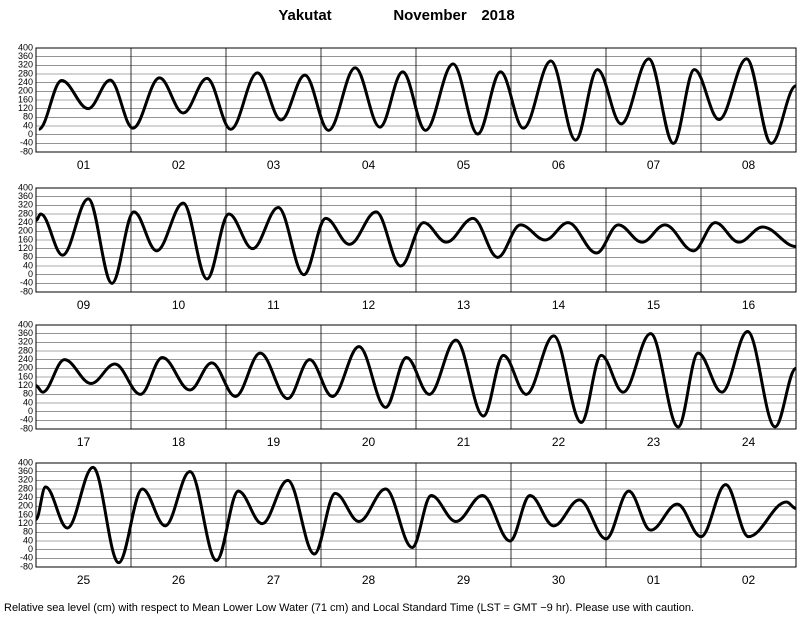  Describe the element at coordinates (559, 442) in the screenshot. I see `day-label: 22` at that location.